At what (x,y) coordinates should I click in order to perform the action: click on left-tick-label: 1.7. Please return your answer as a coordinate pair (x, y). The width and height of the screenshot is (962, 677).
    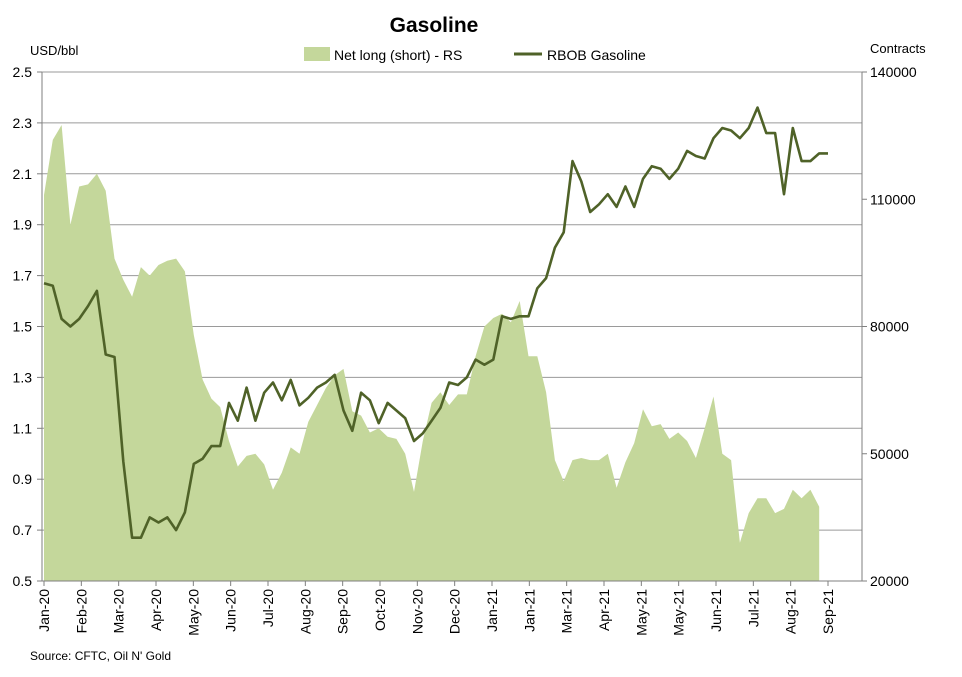
    Looking at the image, I should click on (23, 276).